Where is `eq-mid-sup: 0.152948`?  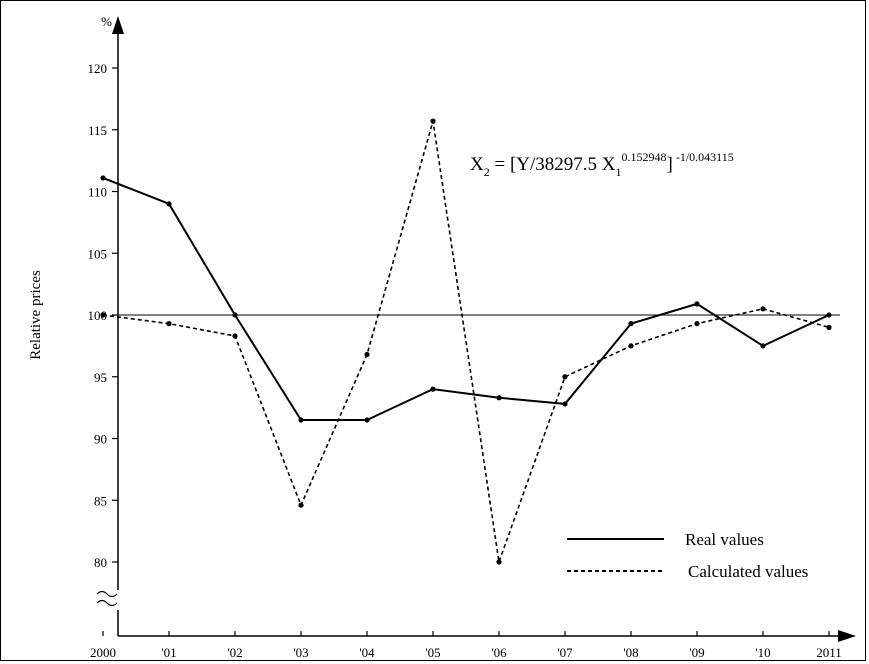 eq-mid-sup: 0.152948 is located at coordinates (644, 157).